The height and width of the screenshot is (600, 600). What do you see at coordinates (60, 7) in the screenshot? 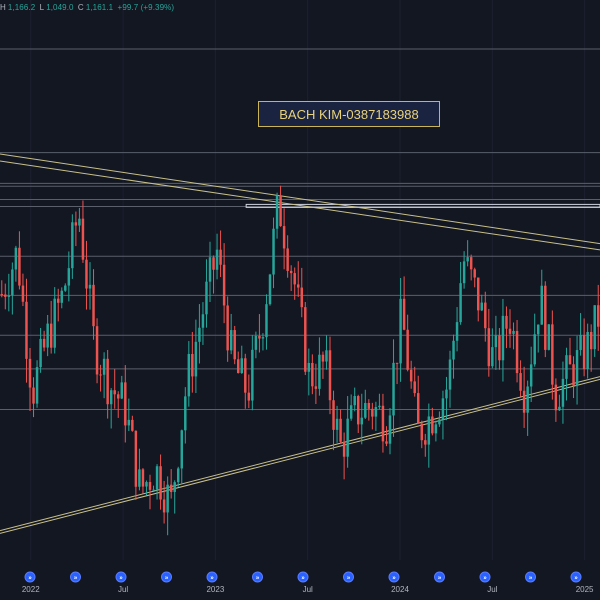
I see `low-value: 1,049.0` at bounding box center [60, 7].